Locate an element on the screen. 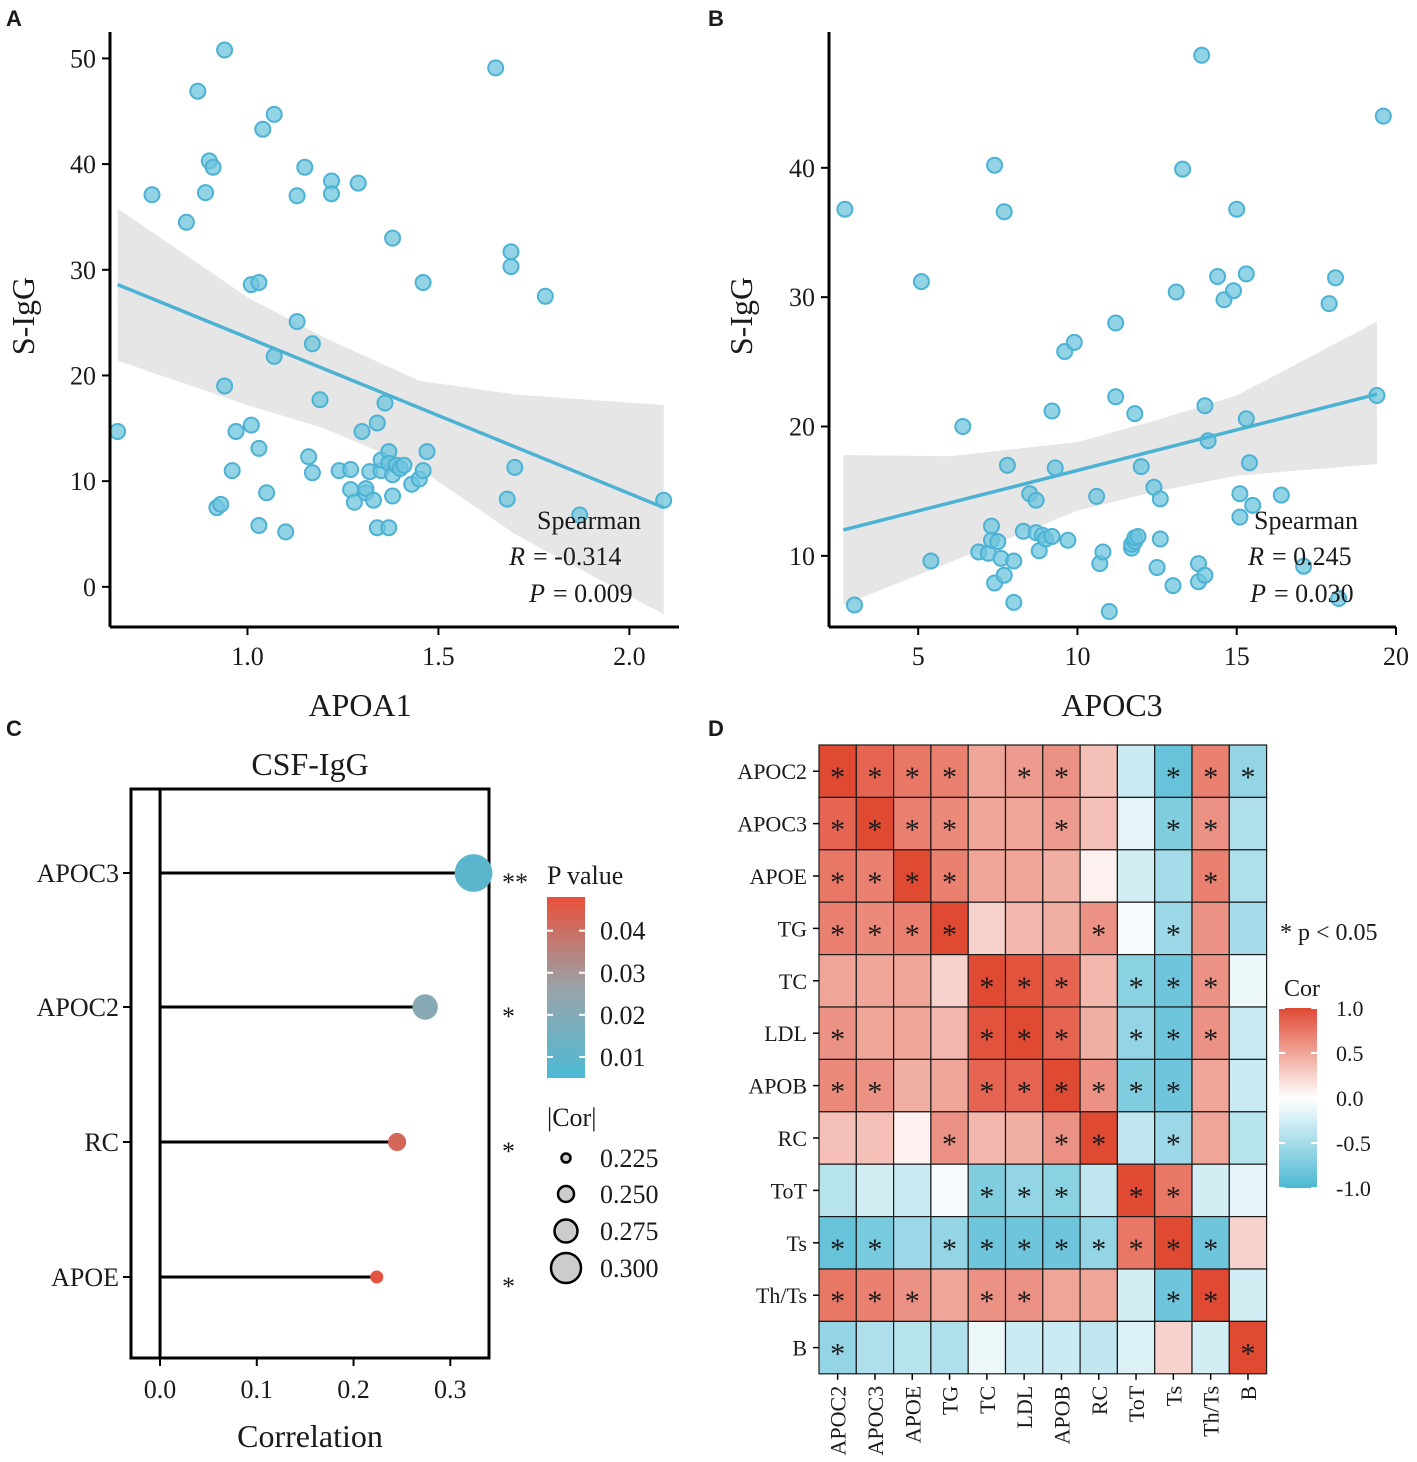 The image size is (1417, 1462). x-tick-label: 2.0 is located at coordinates (629, 656).